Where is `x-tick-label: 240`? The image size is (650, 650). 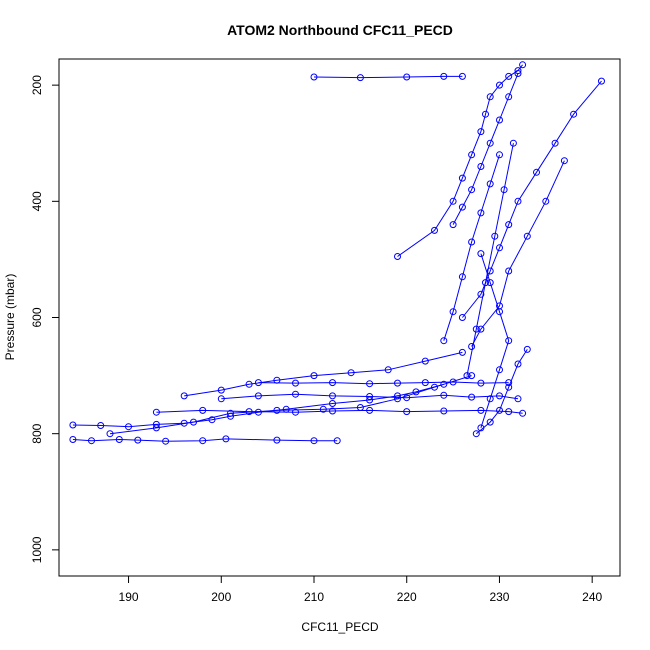 x-tick-label: 240 is located at coordinates (592, 597).